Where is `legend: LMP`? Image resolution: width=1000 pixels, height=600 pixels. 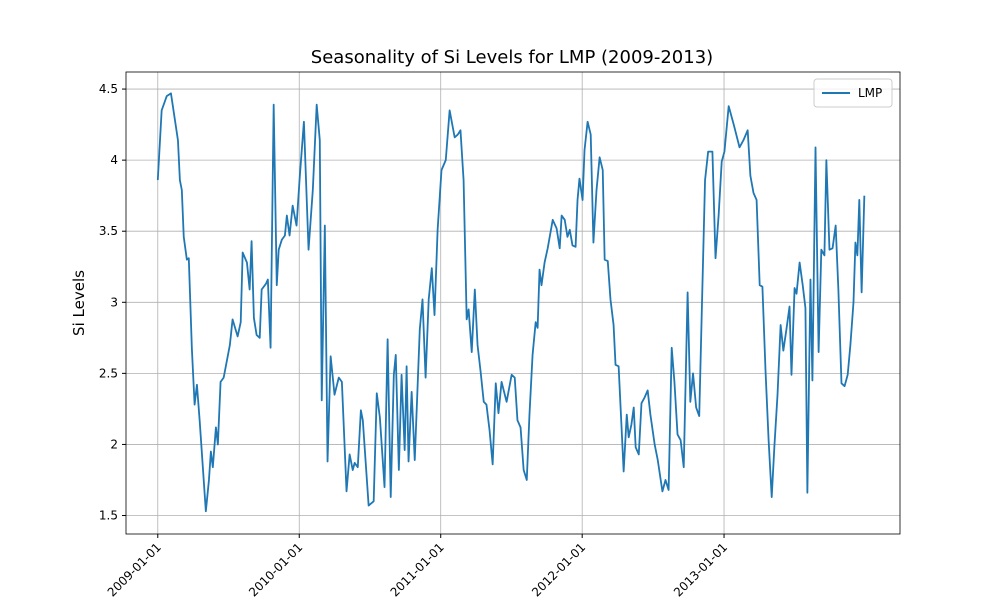 legend: LMP is located at coordinates (853, 93).